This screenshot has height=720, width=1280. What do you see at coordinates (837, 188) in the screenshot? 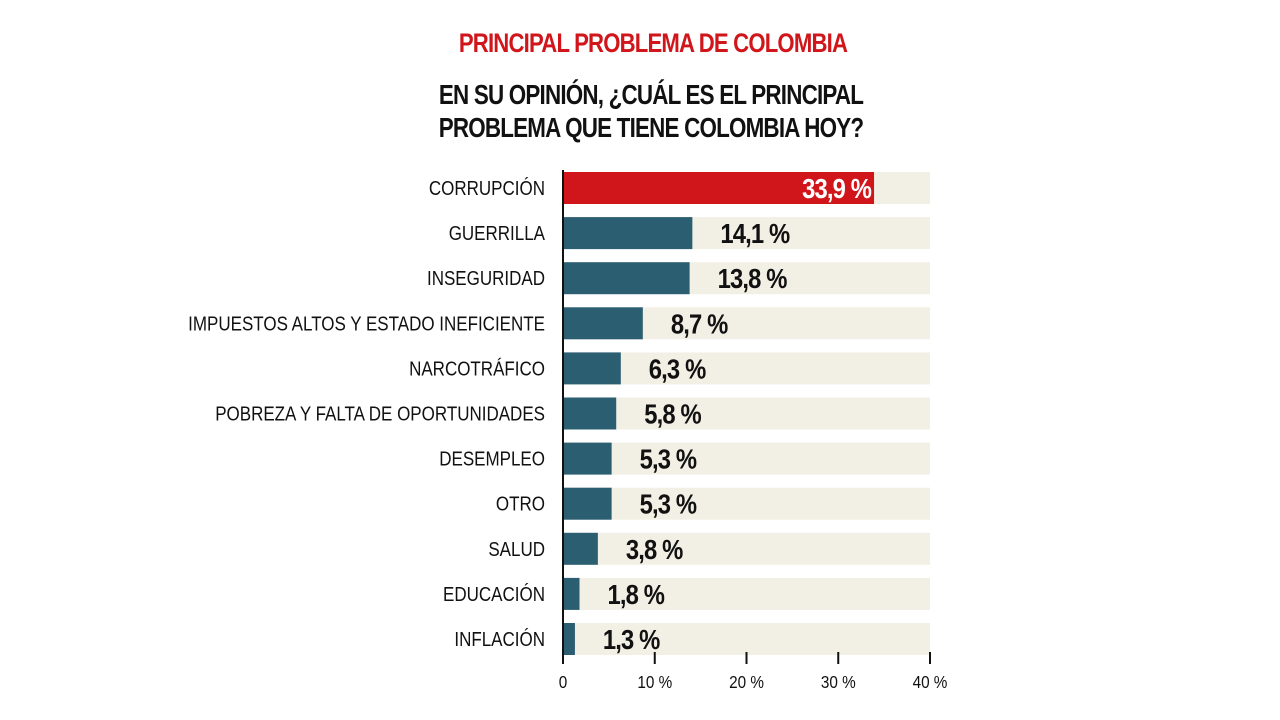
I see `value-label: 33,9 %` at bounding box center [837, 188].